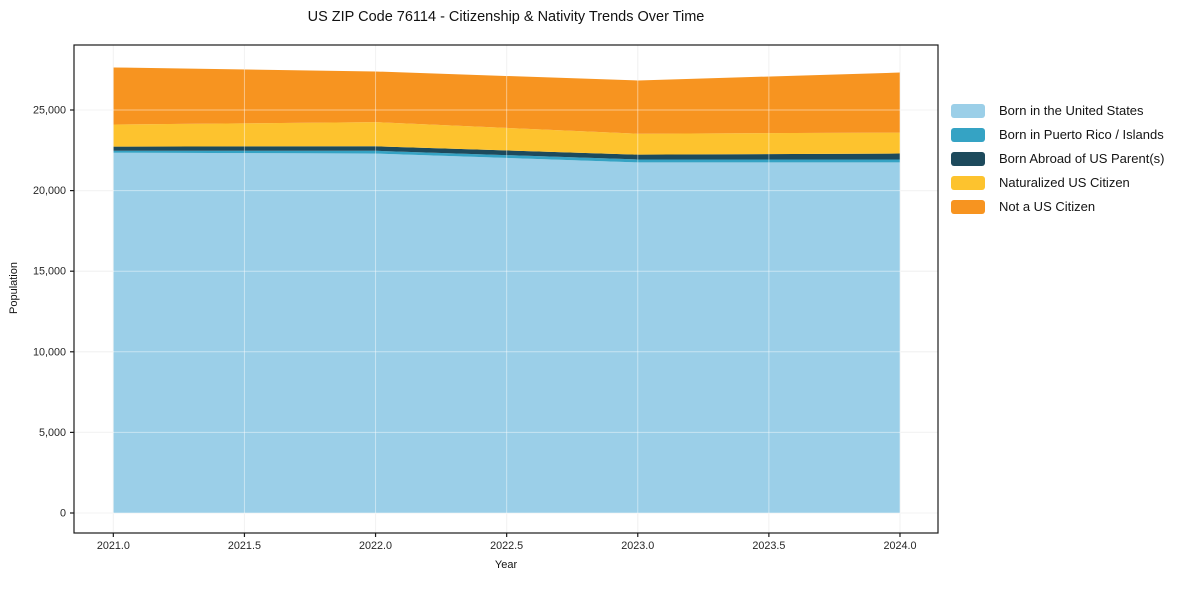  I want to click on x-tick-label: 2024.0, so click(899, 546).